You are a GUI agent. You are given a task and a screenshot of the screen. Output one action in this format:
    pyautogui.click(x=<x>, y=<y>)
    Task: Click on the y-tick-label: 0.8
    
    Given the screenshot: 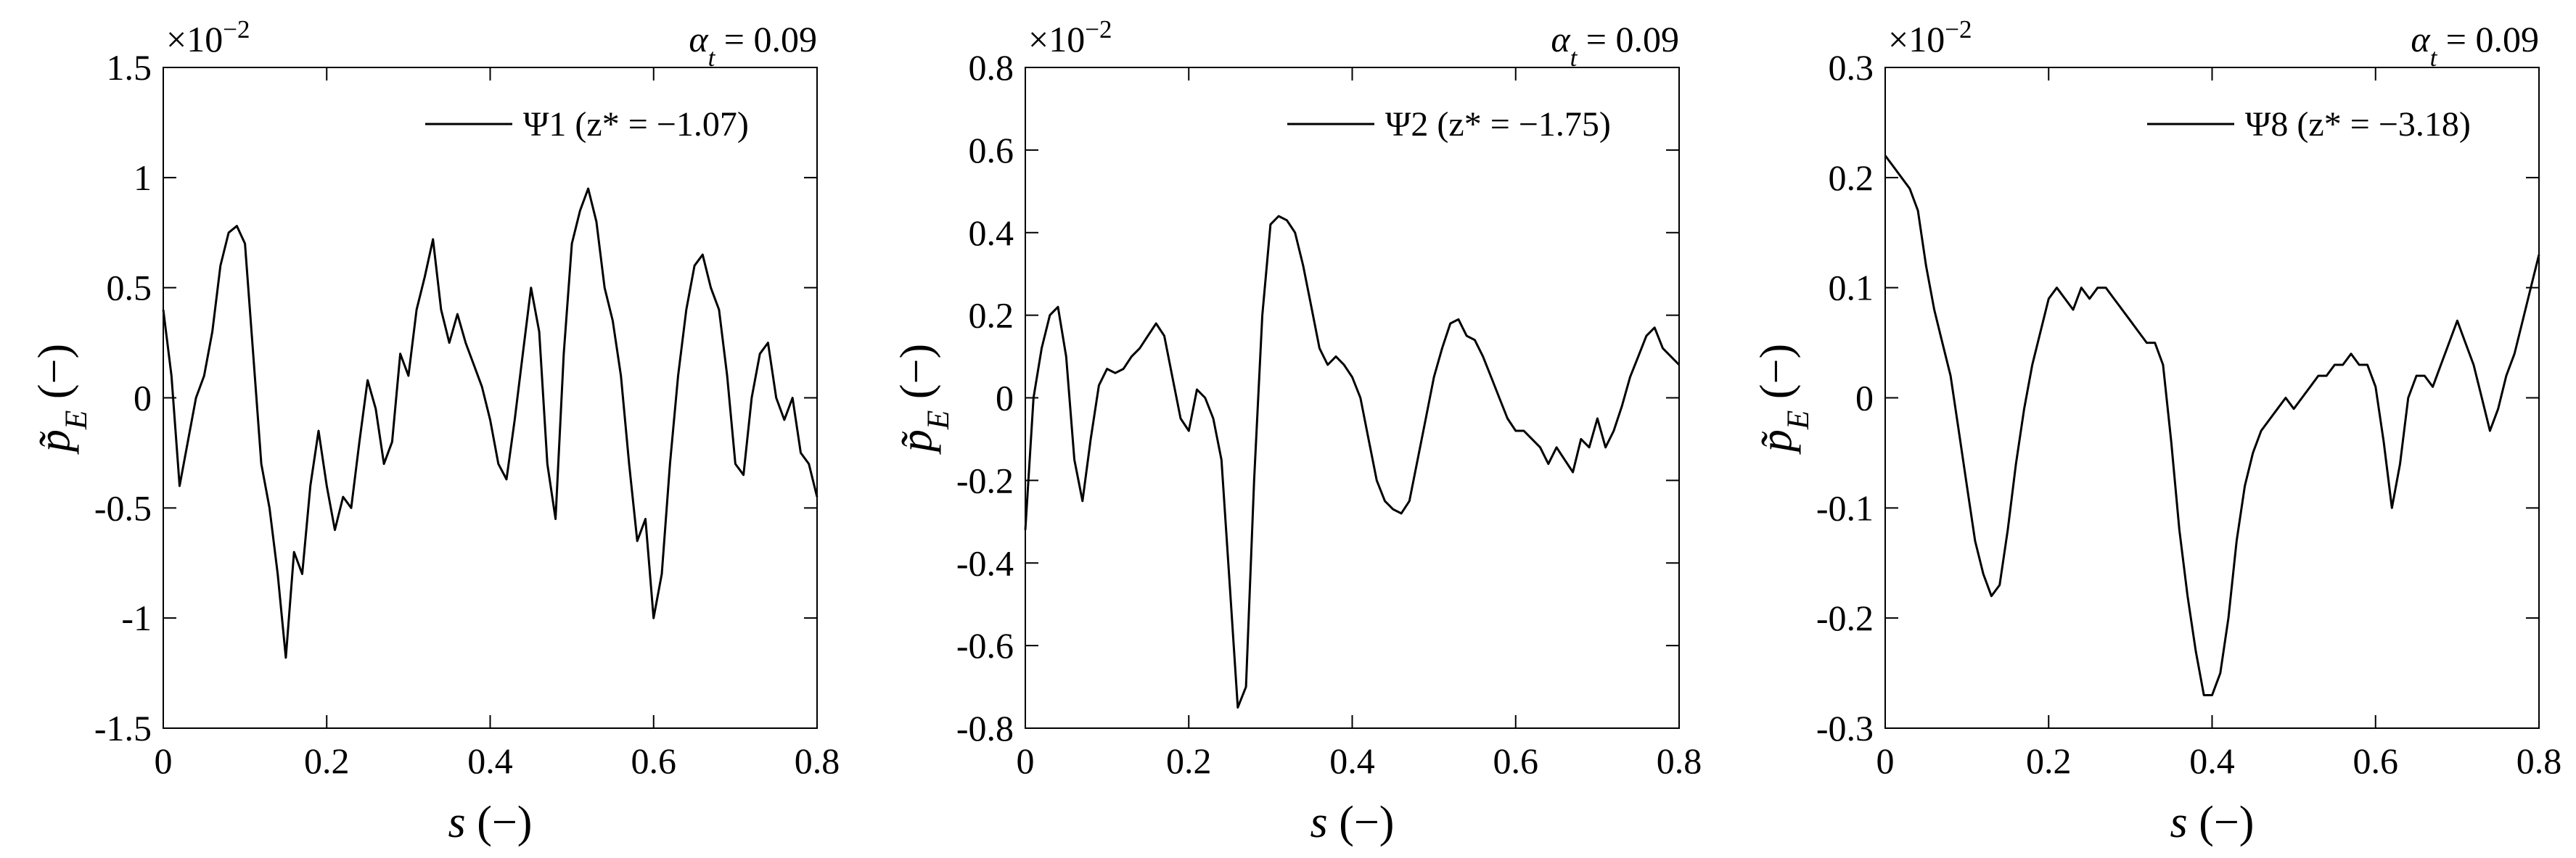 What is the action you would take?
    pyautogui.click(x=991, y=67)
    